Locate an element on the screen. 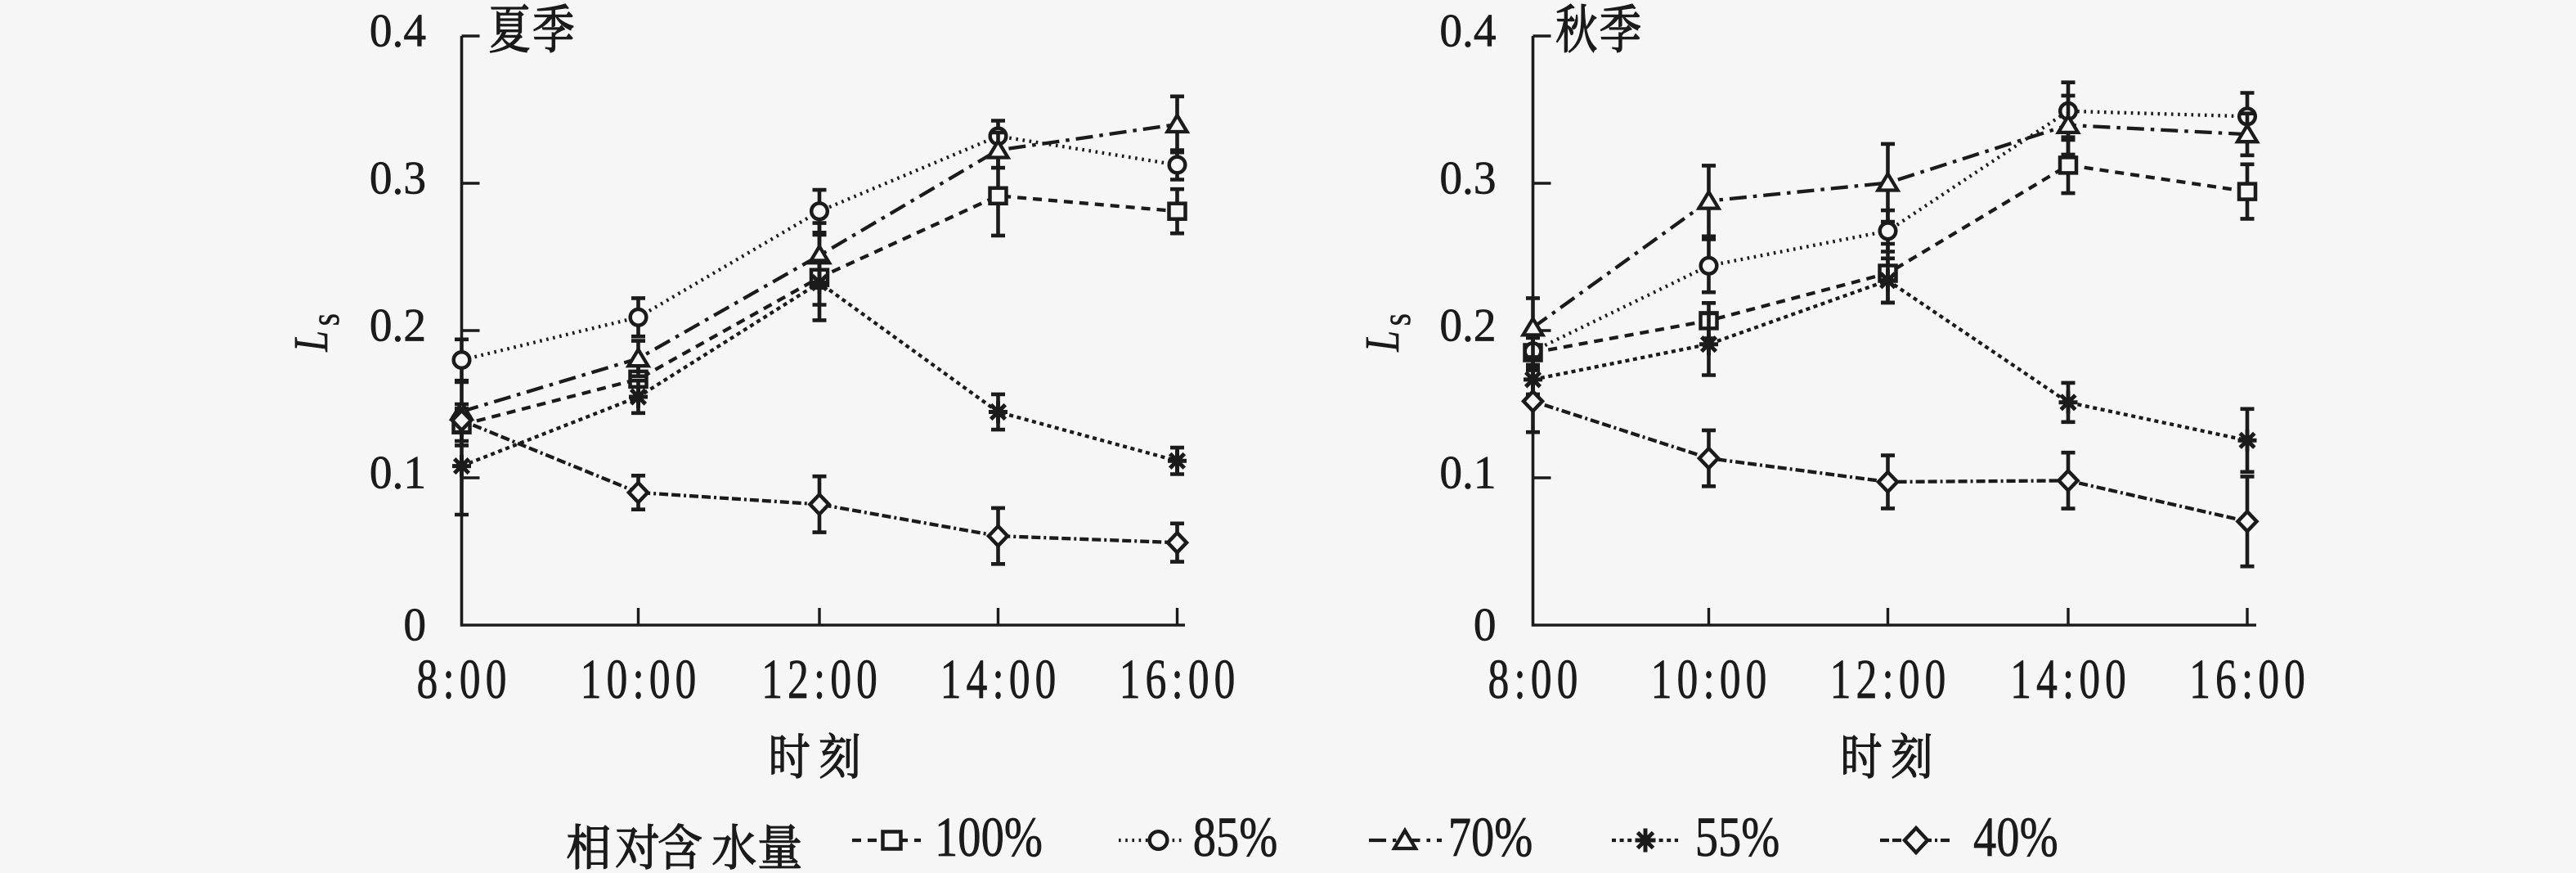  svg-text: 85% is located at coordinates (1235, 838).